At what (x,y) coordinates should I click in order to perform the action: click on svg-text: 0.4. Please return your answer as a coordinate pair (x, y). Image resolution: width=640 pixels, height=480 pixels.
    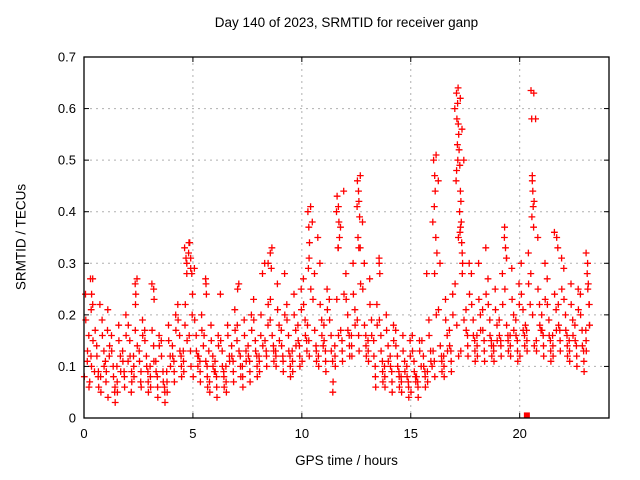
    Looking at the image, I should click on (67, 211).